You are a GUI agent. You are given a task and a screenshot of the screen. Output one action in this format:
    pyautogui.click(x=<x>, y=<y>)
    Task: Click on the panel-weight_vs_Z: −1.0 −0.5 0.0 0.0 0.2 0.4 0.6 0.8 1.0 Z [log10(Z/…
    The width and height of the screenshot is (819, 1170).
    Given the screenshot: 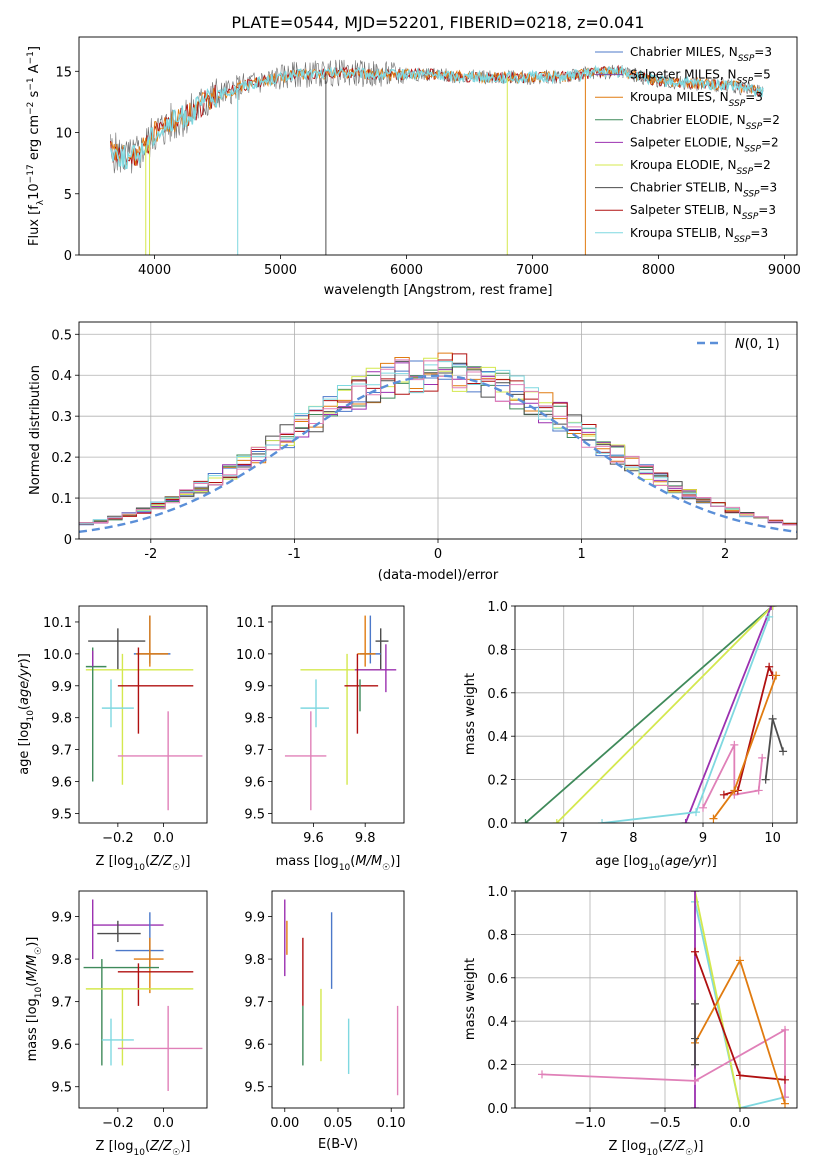 What is the action you would take?
    pyautogui.click(x=630, y=1021)
    